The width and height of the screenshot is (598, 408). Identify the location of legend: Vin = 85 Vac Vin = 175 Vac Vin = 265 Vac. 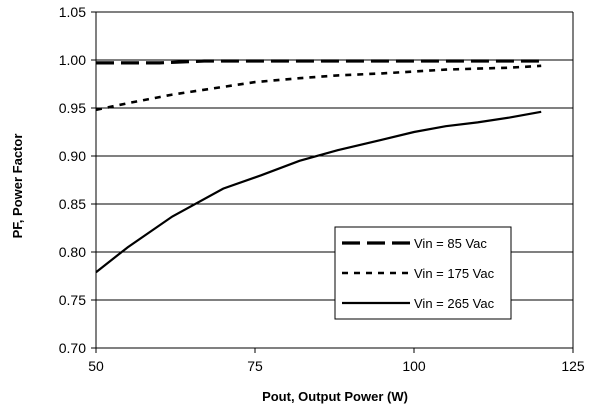
(423, 273).